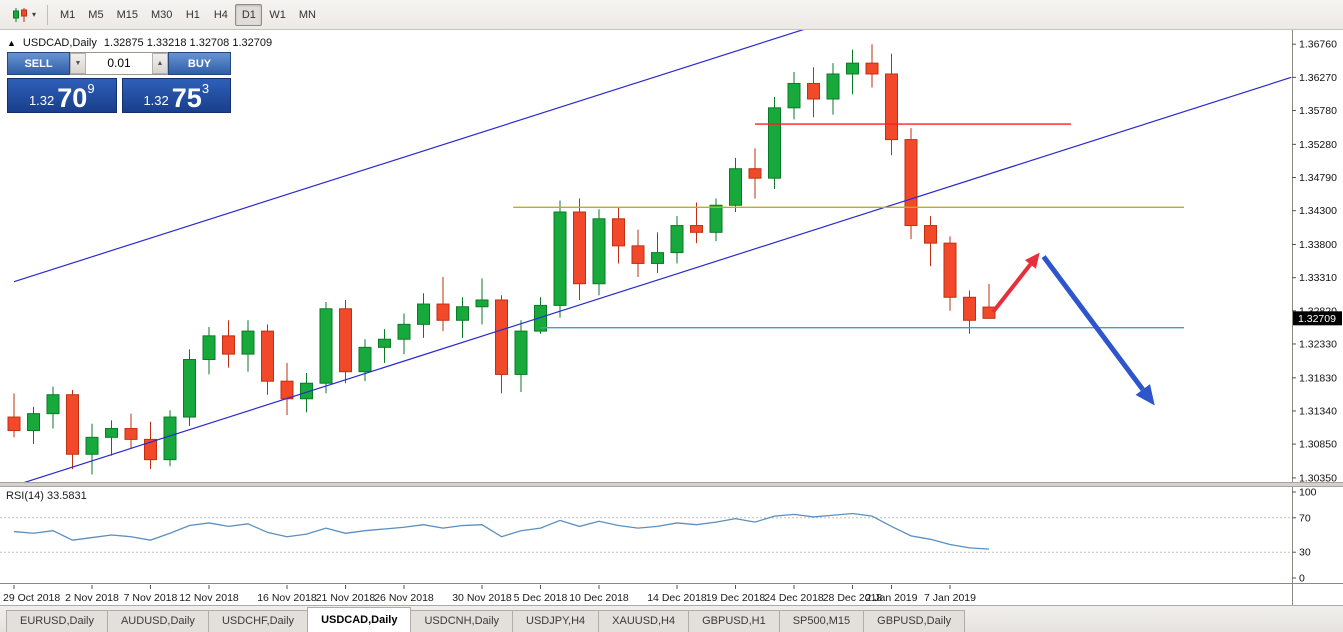  What do you see at coordinates (1305, 553) in the screenshot?
I see `rsi-axis-label: 30` at bounding box center [1305, 553].